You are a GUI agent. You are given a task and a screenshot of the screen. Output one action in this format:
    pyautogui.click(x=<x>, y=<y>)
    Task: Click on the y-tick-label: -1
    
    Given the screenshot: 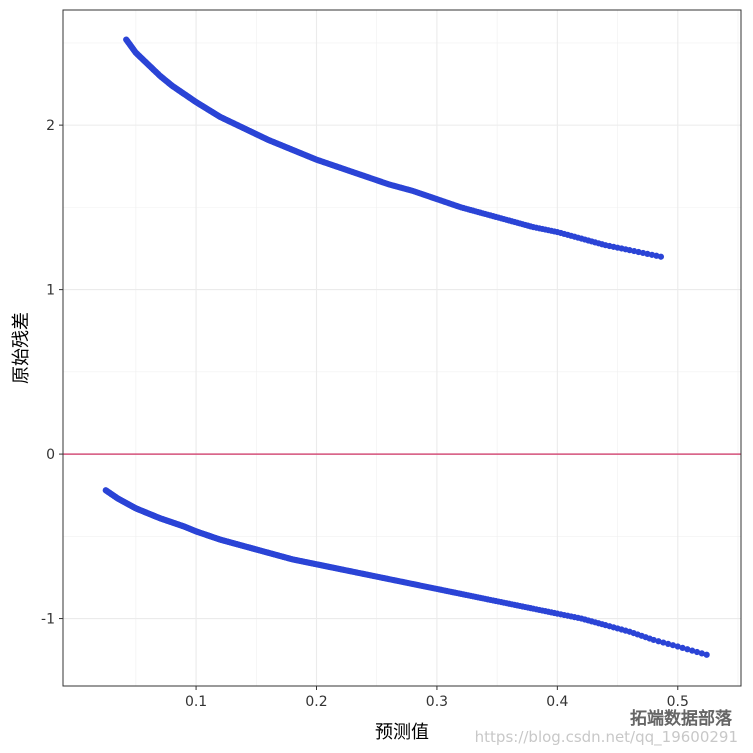 What is the action you would take?
    pyautogui.click(x=48, y=620)
    